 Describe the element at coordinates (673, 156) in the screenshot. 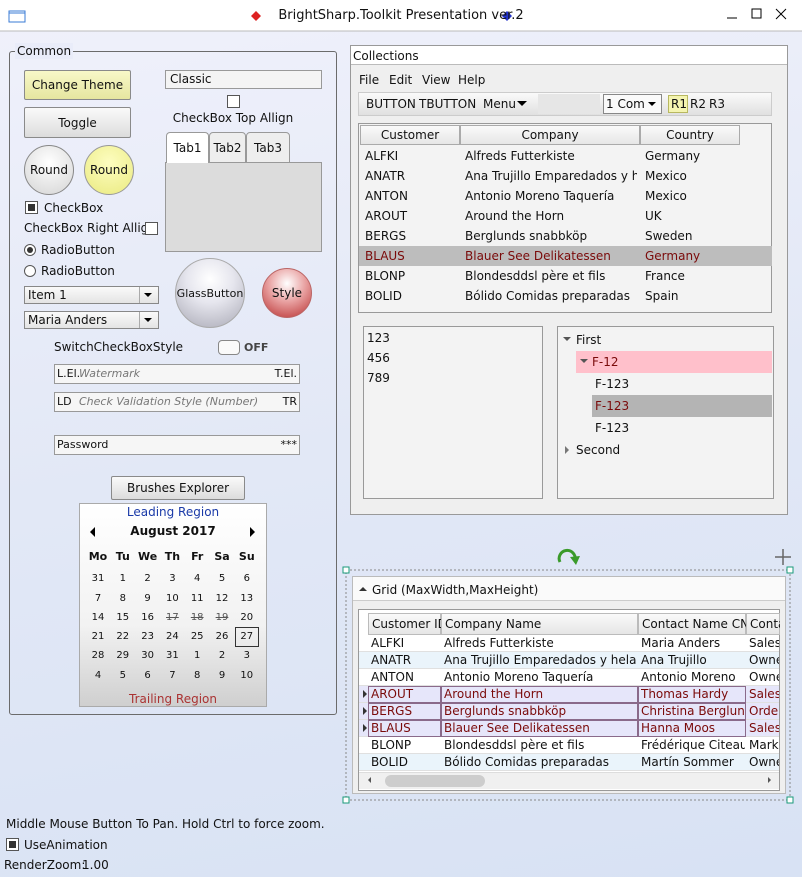

I see `table-cell: Germany` at that location.